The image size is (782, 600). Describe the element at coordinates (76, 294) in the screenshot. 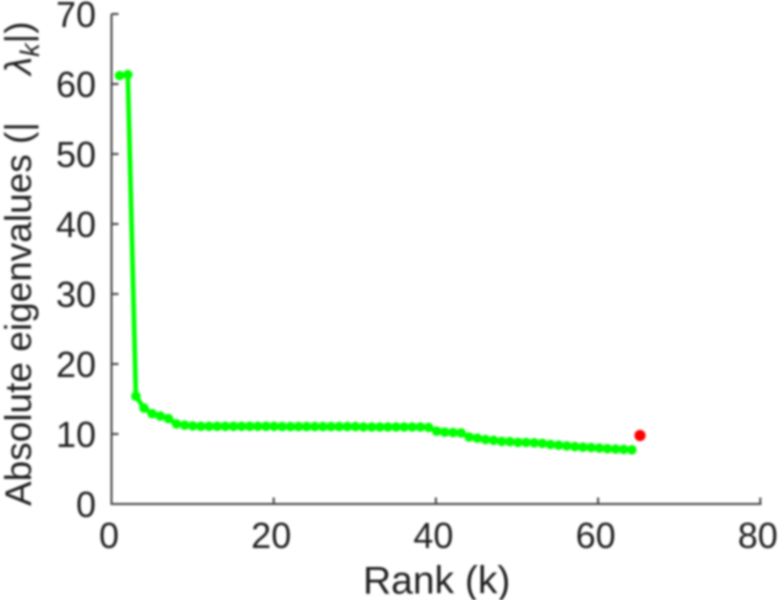

I see `svg-text: 30` at that location.